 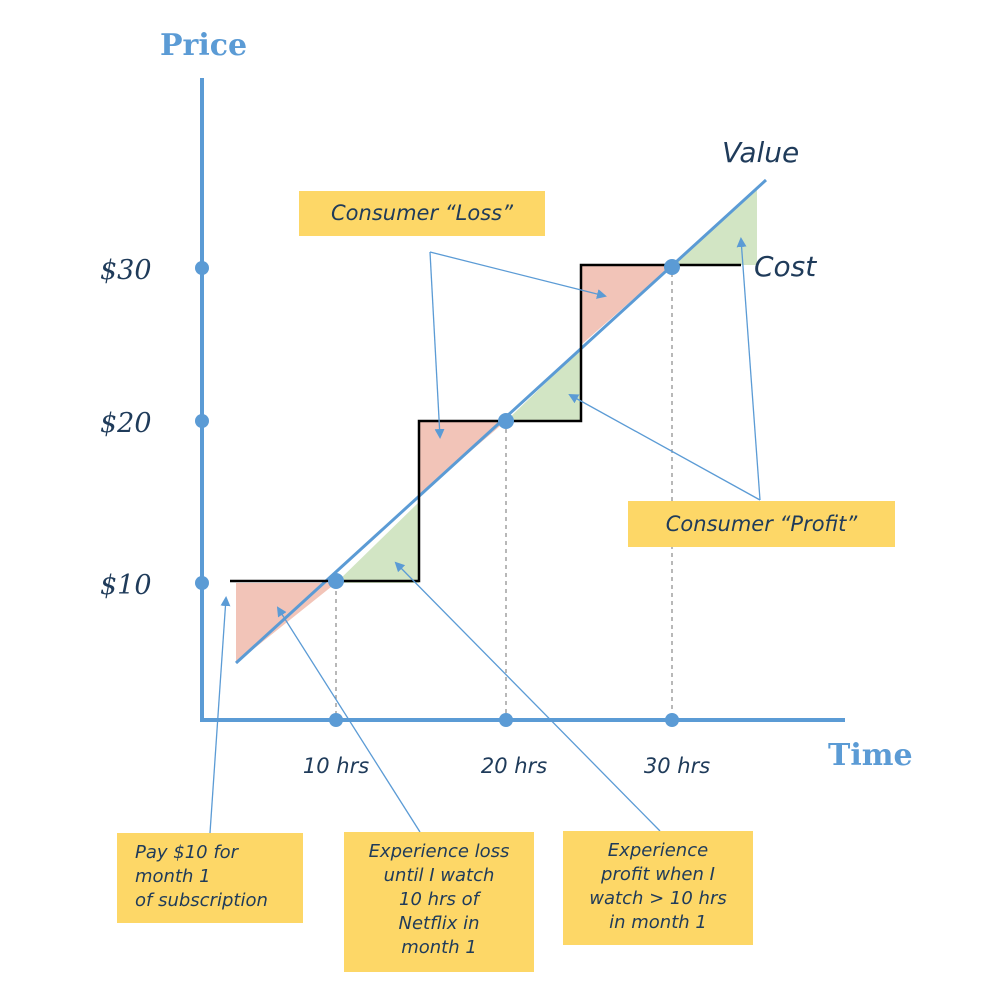 What do you see at coordinates (126, 270) in the screenshot?
I see `y-tick-label-30: $30` at bounding box center [126, 270].